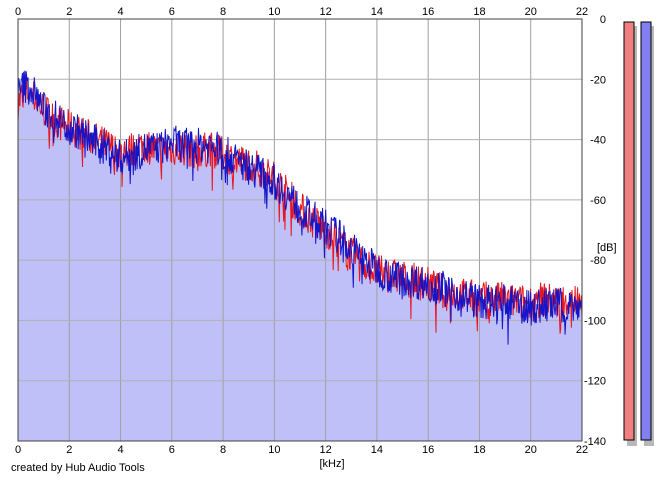 Image resolution: width=664 pixels, height=481 pixels. Describe the element at coordinates (326, 12) in the screenshot. I see `x-tick-label-top: 12` at that location.